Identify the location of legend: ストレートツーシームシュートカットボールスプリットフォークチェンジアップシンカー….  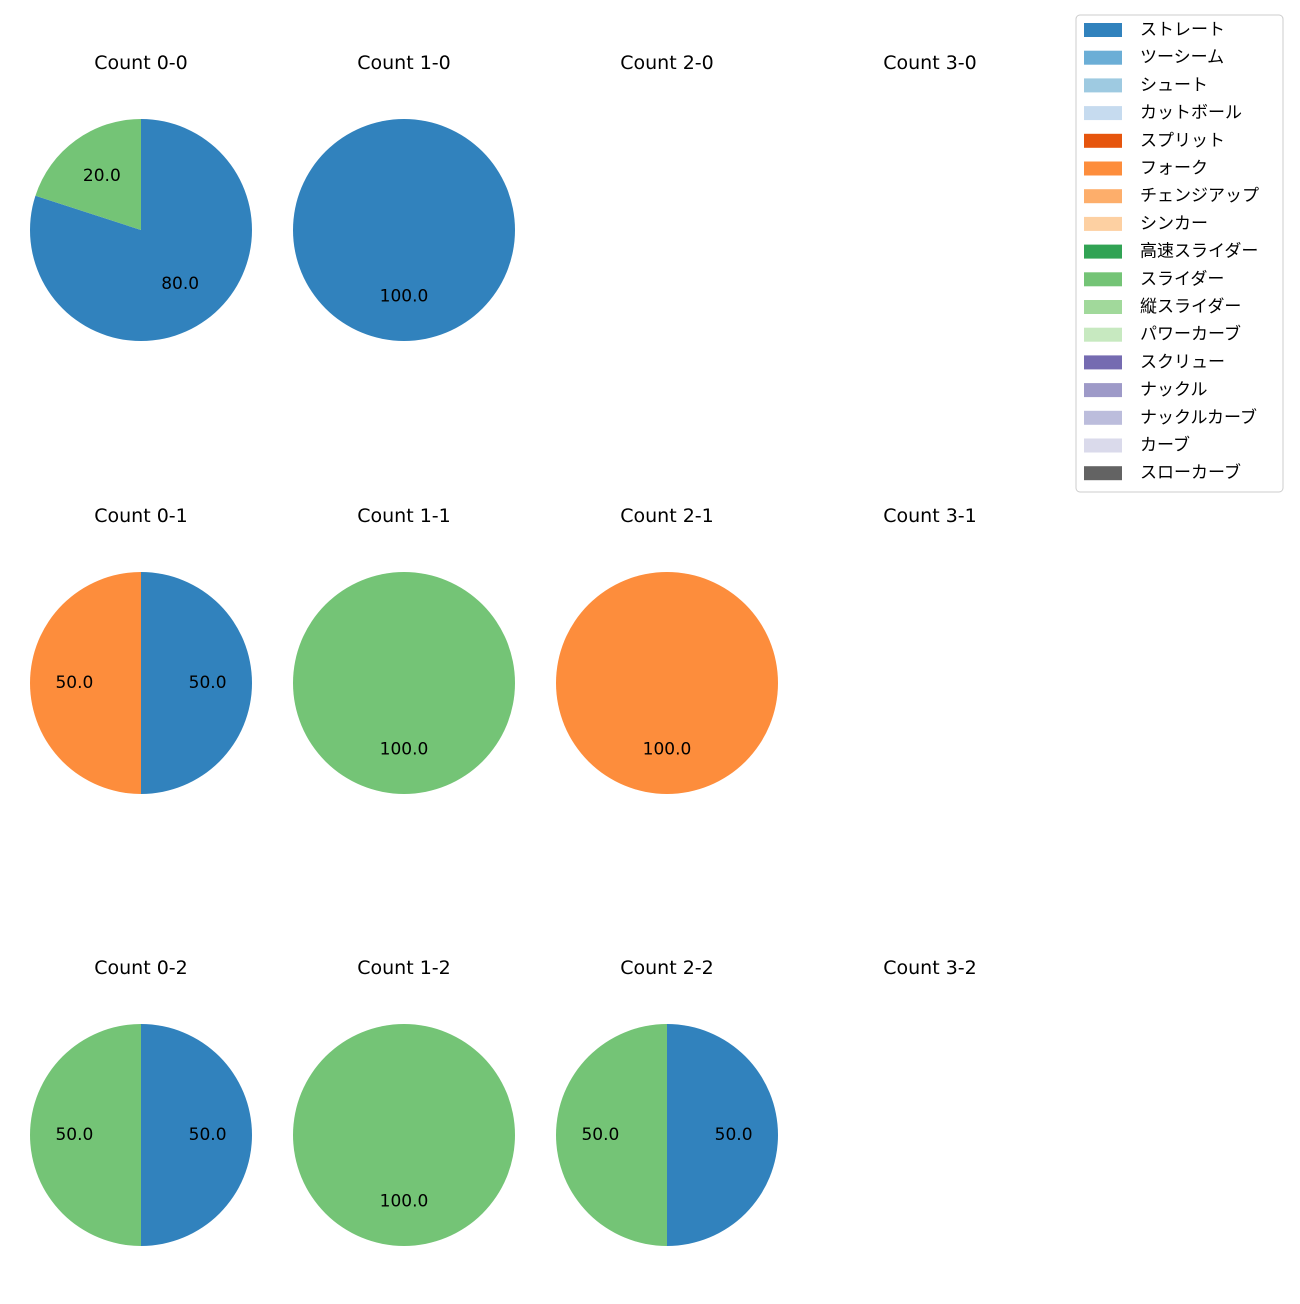
(1179, 253).